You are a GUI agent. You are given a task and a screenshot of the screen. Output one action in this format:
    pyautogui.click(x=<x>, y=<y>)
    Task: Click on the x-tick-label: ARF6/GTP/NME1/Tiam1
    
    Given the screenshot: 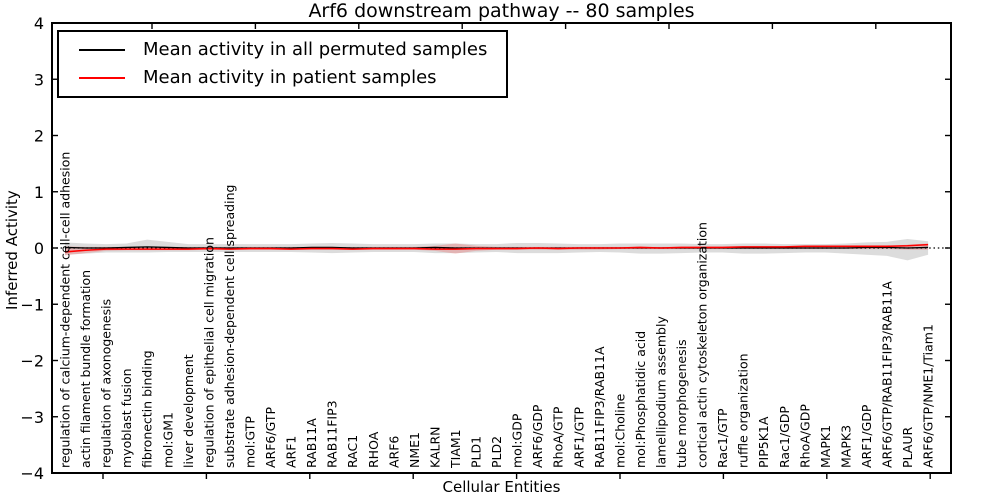 What is the action you would take?
    pyautogui.click(x=928, y=396)
    